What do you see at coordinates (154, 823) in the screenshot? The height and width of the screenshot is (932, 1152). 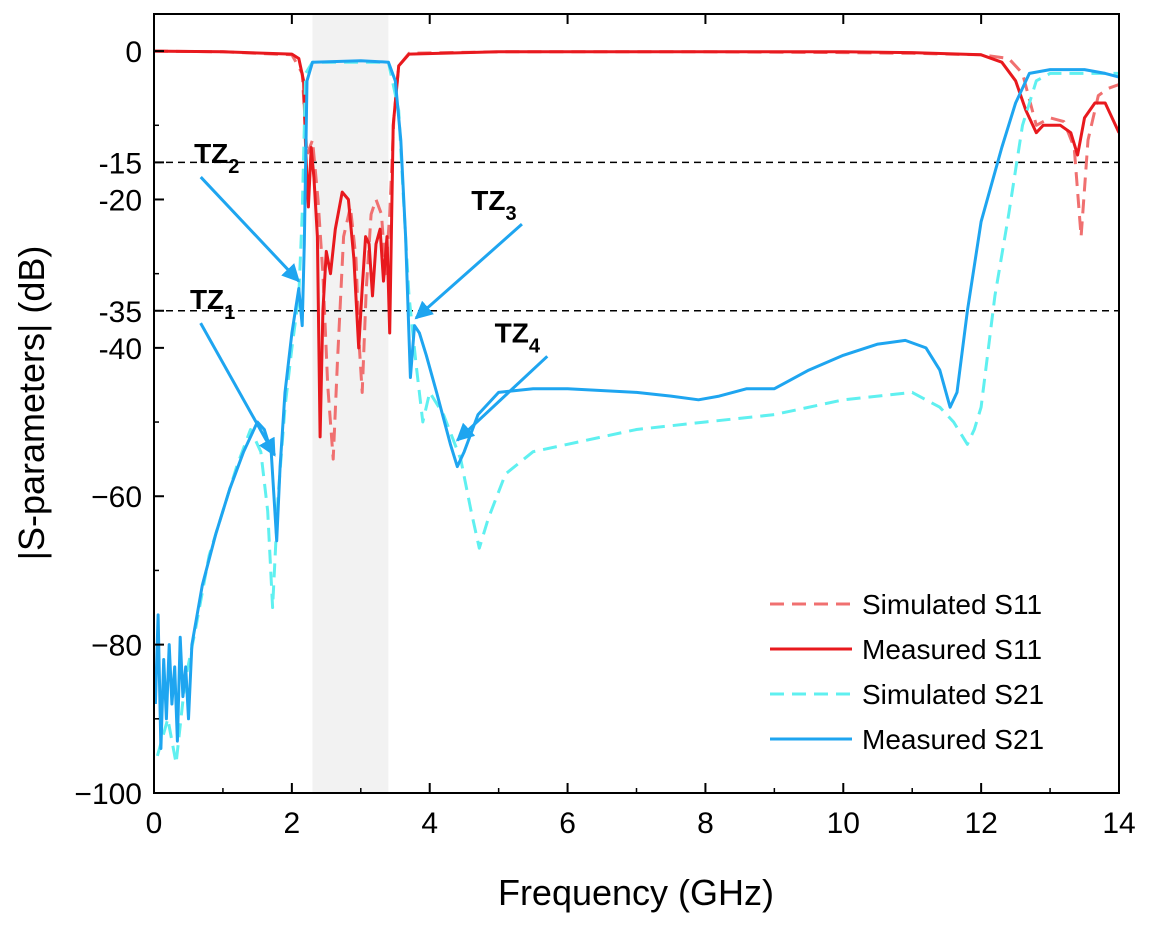 I see `x-tick-label: 0` at bounding box center [154, 823].